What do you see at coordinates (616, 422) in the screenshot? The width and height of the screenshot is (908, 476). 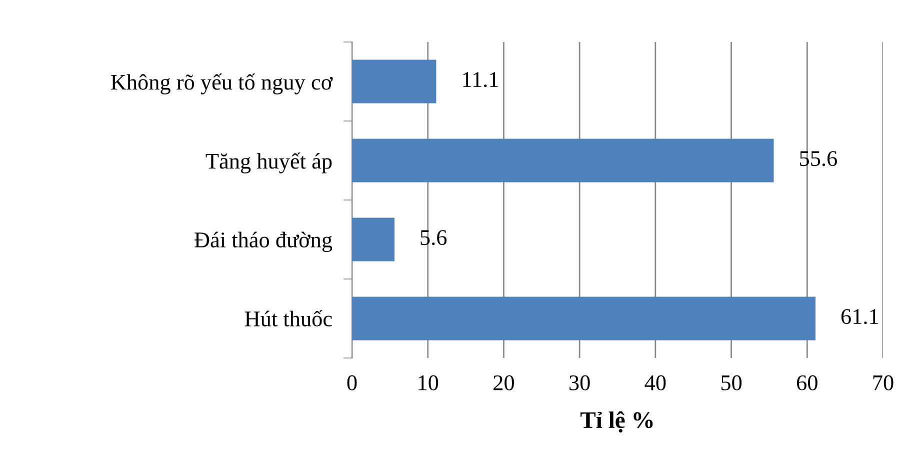 I see `x-axis-title: Tỉ lệ %` at bounding box center [616, 422].